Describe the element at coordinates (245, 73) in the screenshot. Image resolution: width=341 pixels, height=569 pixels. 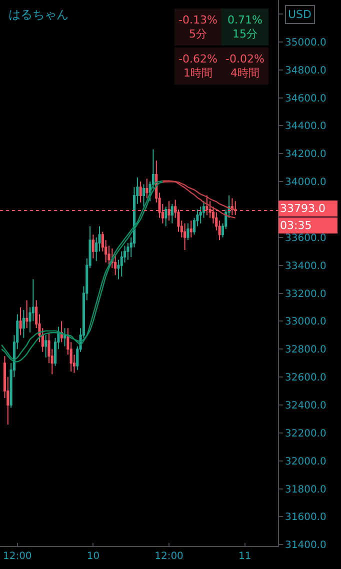
I see `annotation: 4時間` at that location.